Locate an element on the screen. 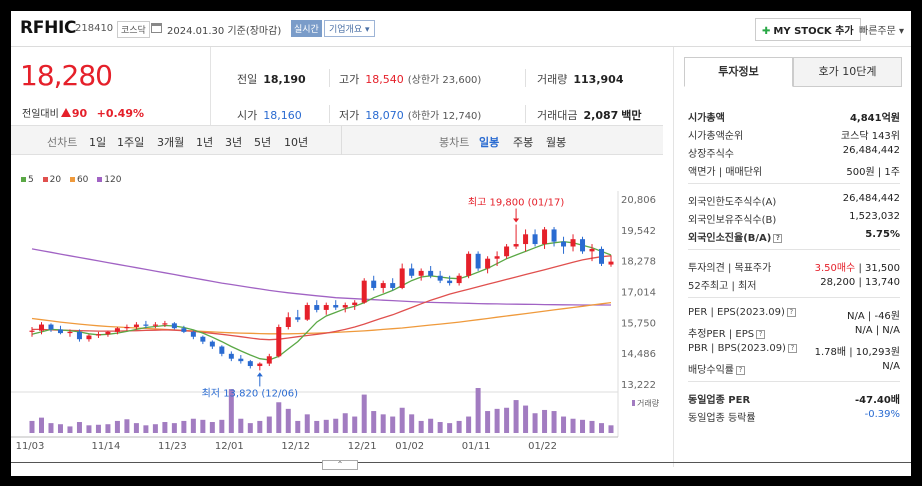 The image size is (922, 486). legend-ma20: 20 is located at coordinates (51, 180).